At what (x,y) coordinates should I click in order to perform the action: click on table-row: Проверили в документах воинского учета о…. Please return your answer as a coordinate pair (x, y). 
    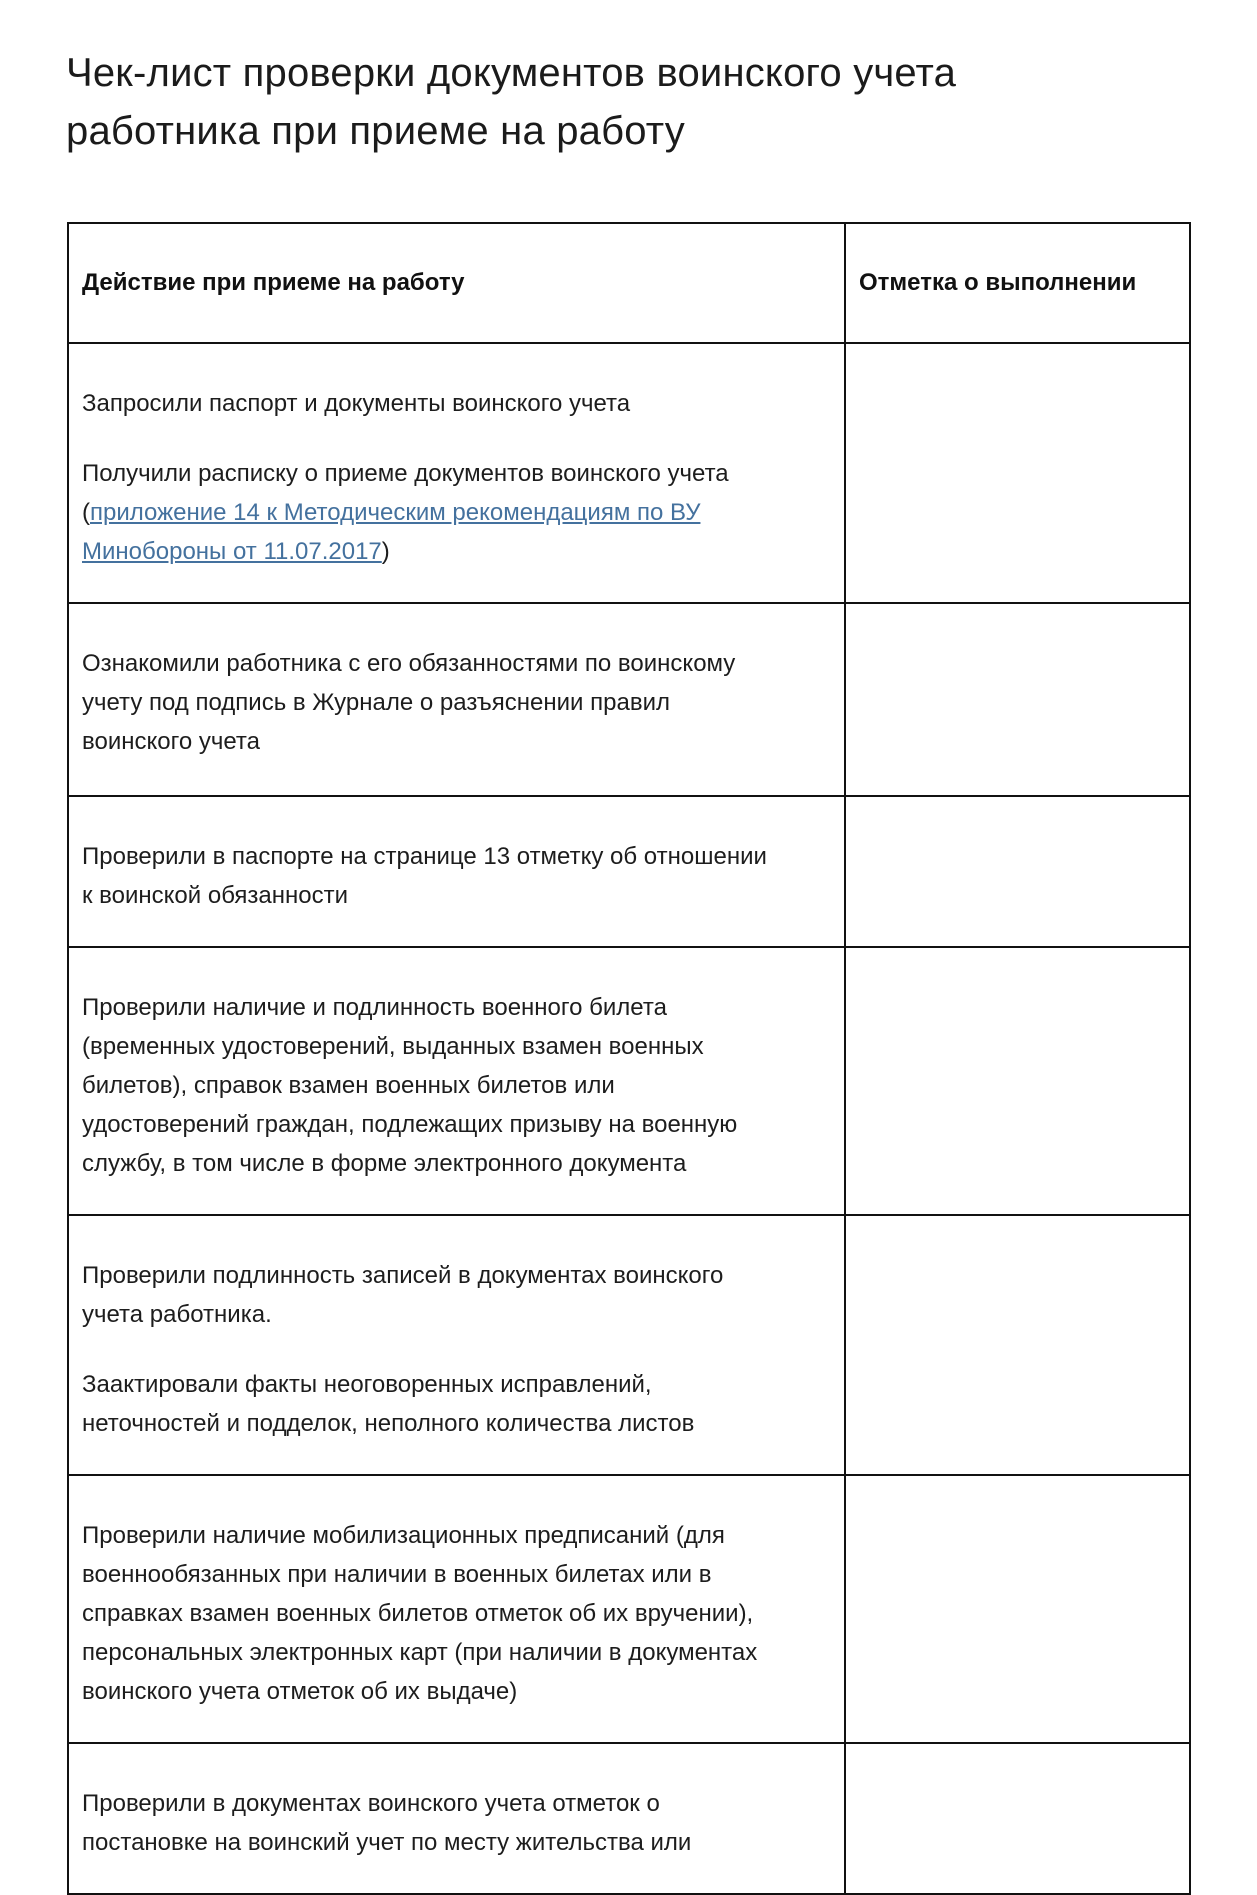
    Looking at the image, I should click on (629, 1818).